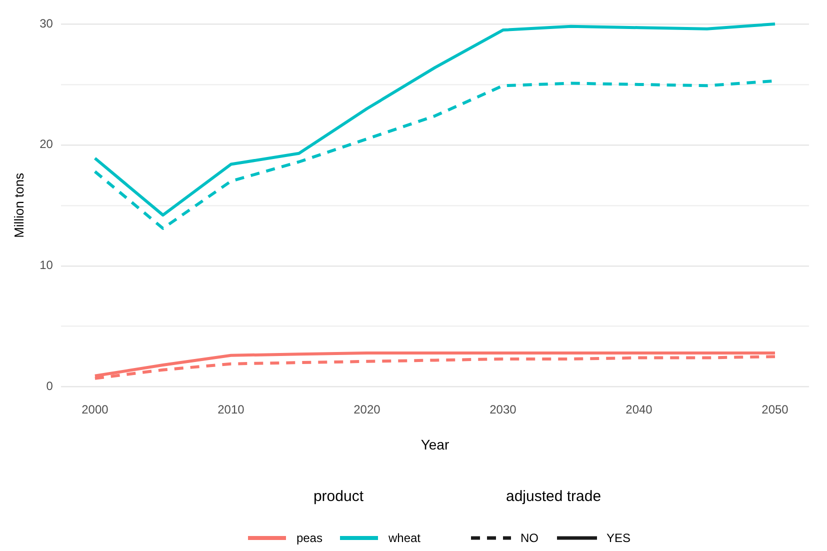 The image size is (827, 551). What do you see at coordinates (435, 444) in the screenshot?
I see `x-axis-title: Year` at bounding box center [435, 444].